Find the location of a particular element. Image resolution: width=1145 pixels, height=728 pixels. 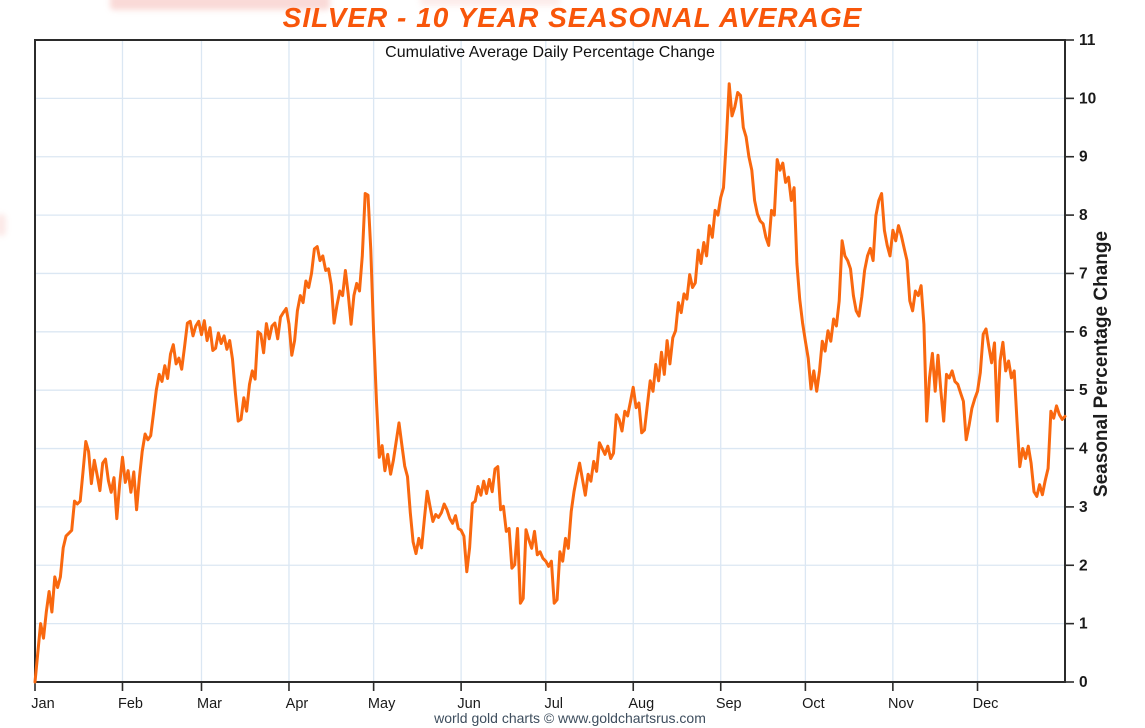

svg-text: 8 is located at coordinates (1083, 215).